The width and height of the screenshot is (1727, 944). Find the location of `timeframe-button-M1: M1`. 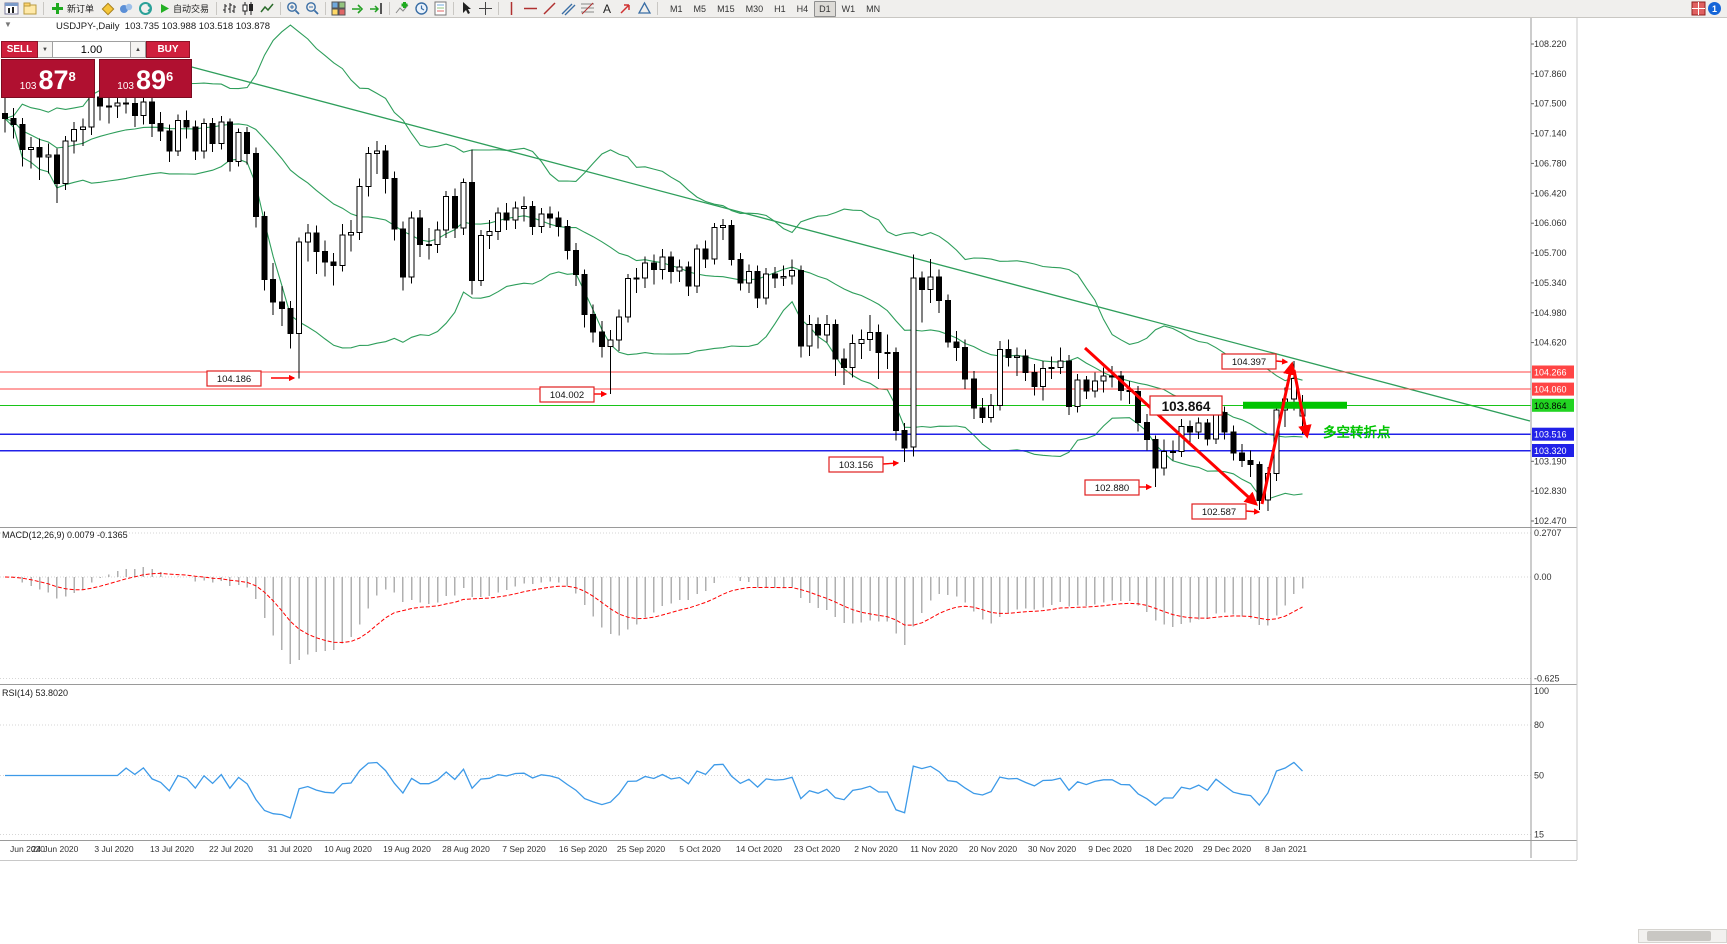

timeframe-button-M1: M1 is located at coordinates (676, 8).